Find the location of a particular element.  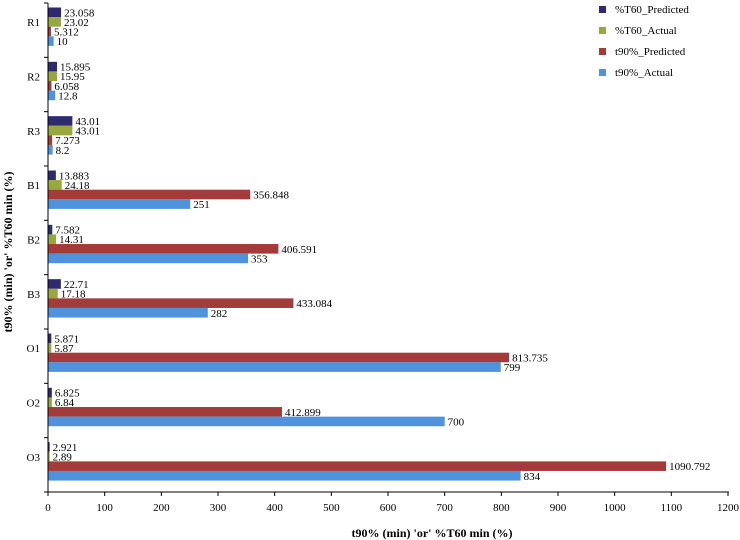

category-label-r3: R3 is located at coordinates (33, 132).